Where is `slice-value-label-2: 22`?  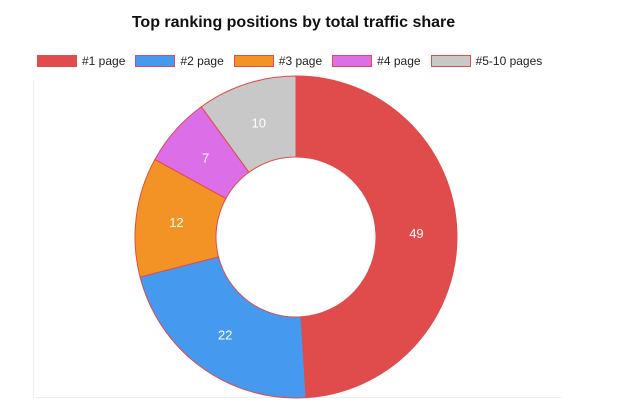 slice-value-label-2: 22 is located at coordinates (225, 334).